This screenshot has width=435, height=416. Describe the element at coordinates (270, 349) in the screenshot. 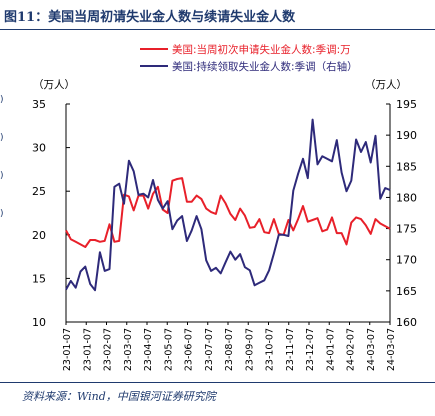

I see `x-tick-label: 23-10-07` at that location.